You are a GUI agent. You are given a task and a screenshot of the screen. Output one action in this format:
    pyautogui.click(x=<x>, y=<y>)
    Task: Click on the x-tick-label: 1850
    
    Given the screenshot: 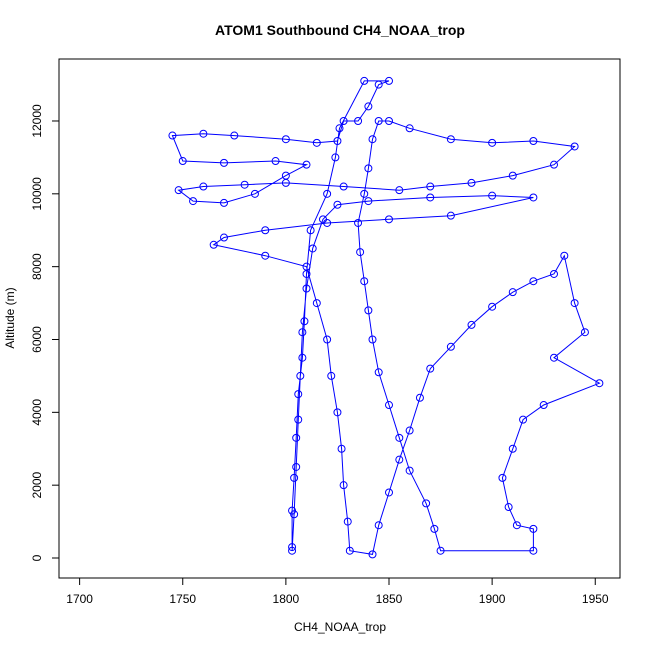 What is the action you would take?
    pyautogui.click(x=389, y=599)
    